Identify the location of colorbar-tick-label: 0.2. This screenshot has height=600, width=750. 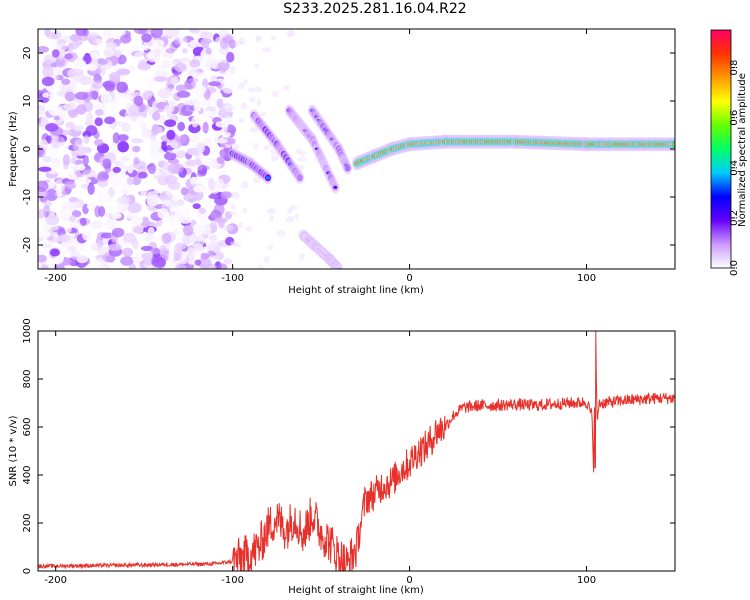
(734, 218).